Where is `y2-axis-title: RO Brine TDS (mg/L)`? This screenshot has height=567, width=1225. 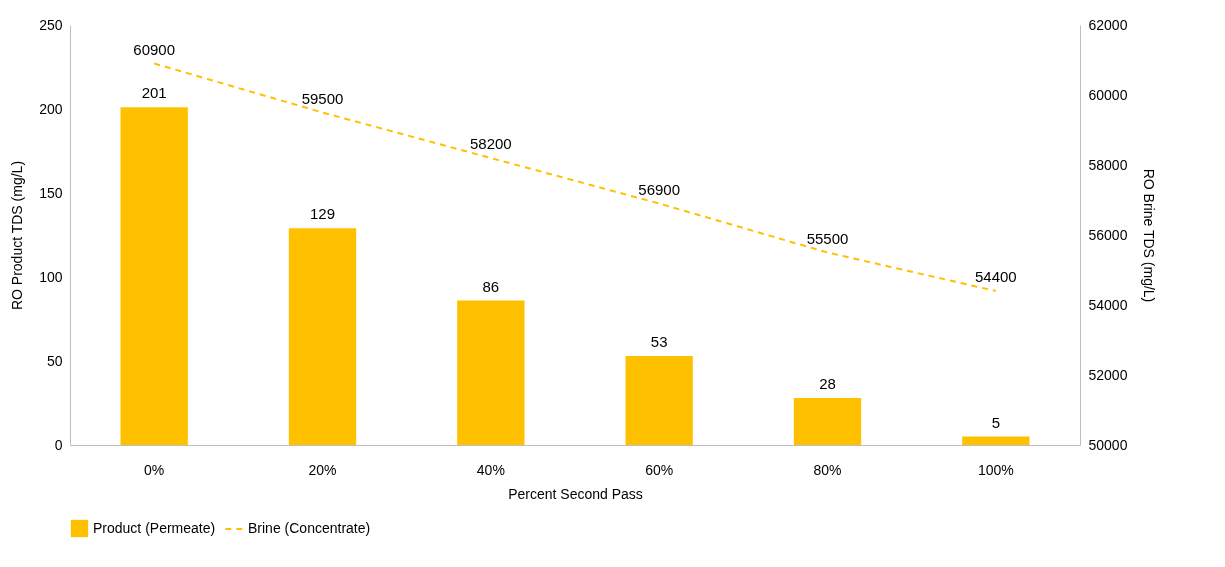 y2-axis-title: RO Brine TDS (mg/L) is located at coordinates (1149, 235).